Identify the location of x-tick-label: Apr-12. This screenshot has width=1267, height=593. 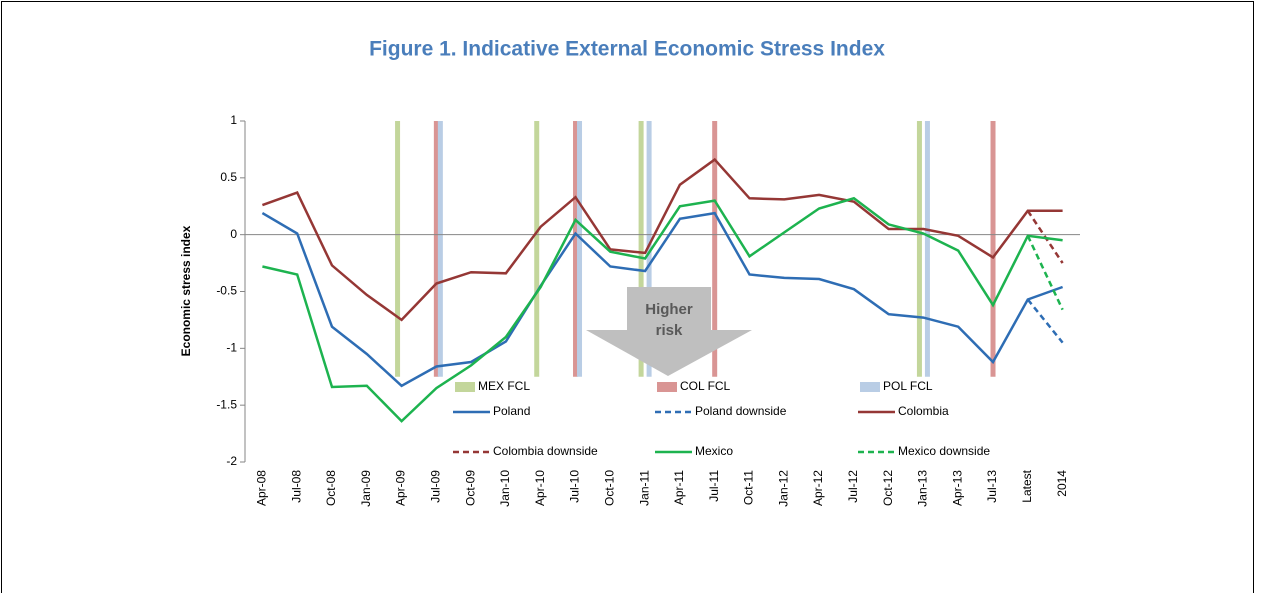
(818, 488).